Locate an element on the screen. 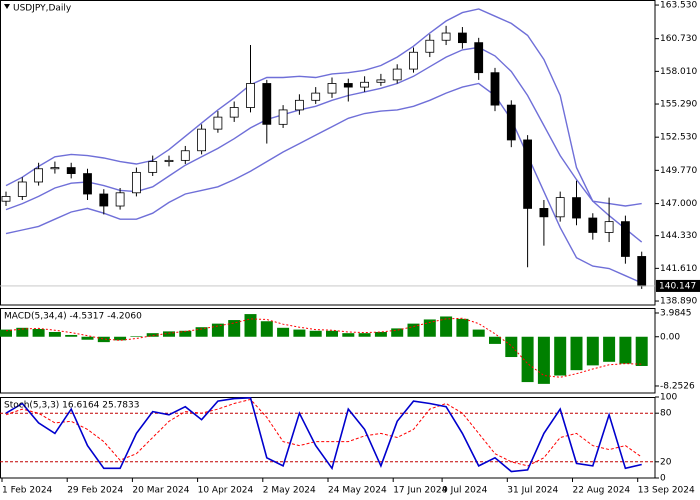  x-tick-label: 2 May 2024 is located at coordinates (289, 491).